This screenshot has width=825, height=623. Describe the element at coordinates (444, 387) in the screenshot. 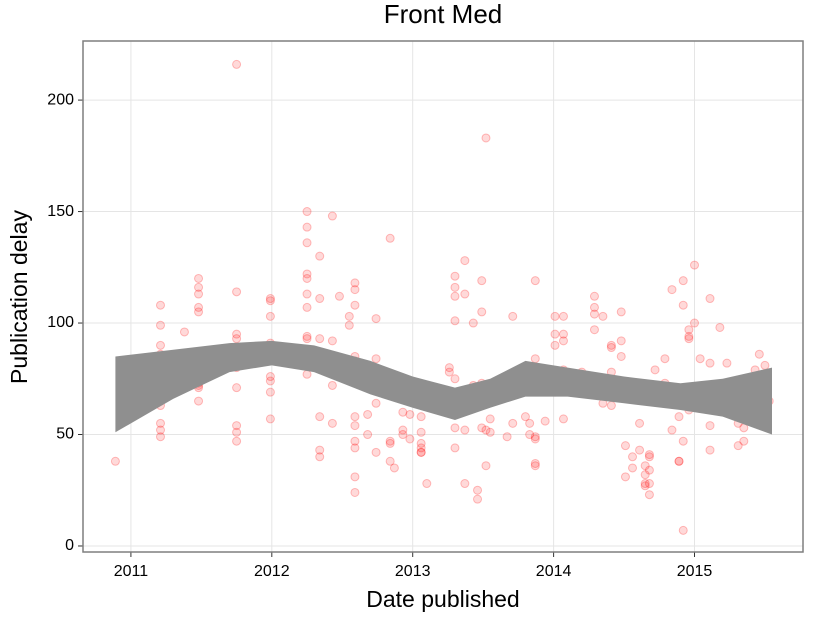

I see `confidence-band` at that location.